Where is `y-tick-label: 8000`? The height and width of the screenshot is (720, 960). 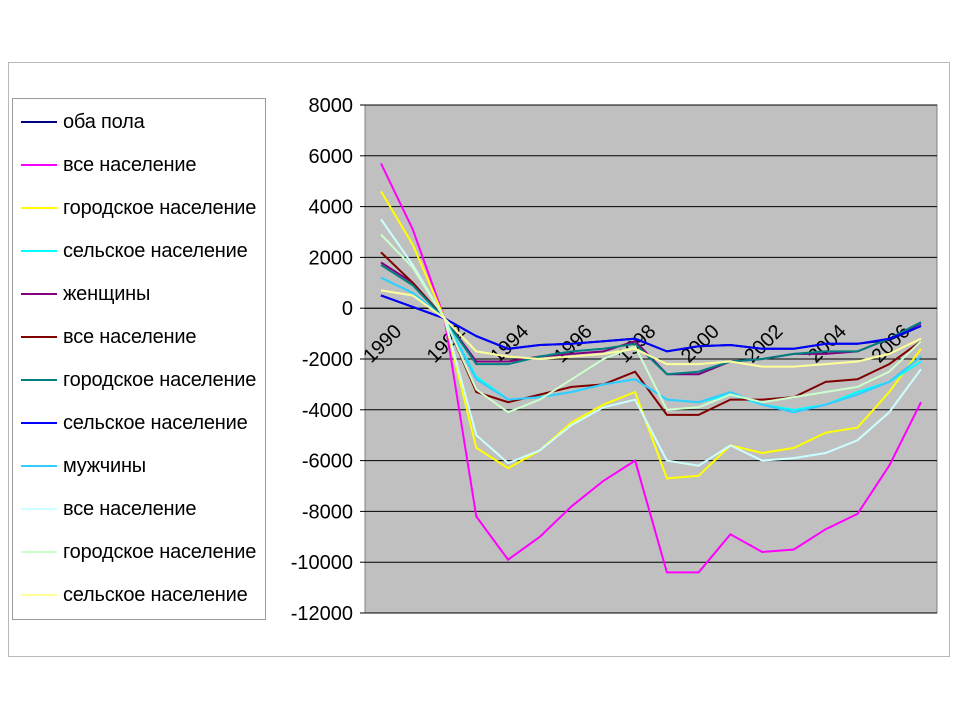 y-tick-label: 8000 is located at coordinates (331, 106).